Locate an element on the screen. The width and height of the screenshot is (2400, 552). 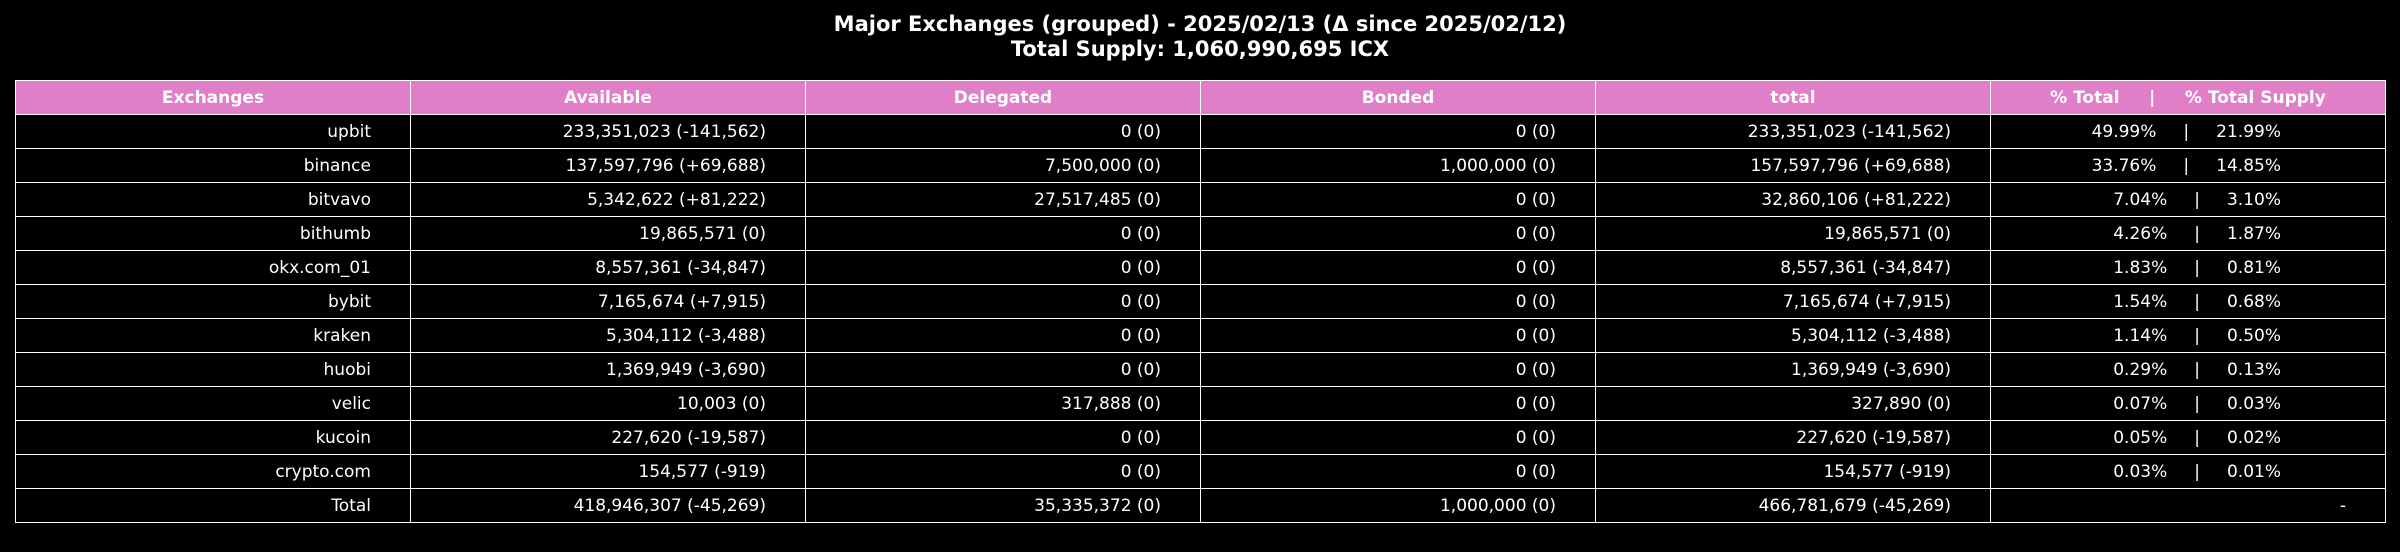
cell-percent: 0.29% | 0.13% is located at coordinates (2188, 369).